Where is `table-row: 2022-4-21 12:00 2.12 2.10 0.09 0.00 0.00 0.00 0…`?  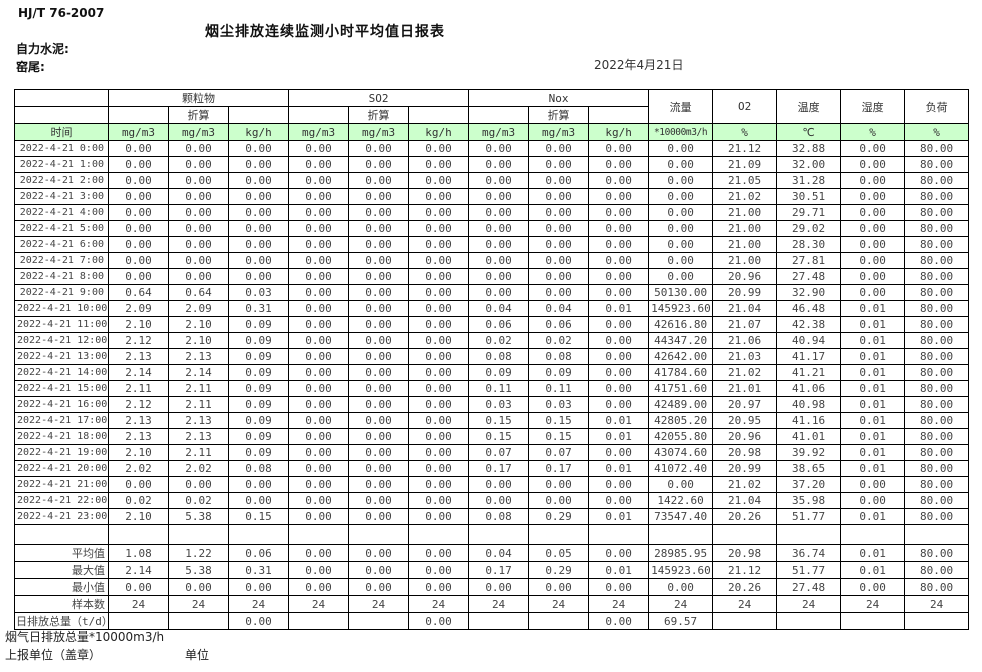 table-row: 2022-4-21 12:00 2.12 2.10 0.09 0.00 0.00 0.00 0… is located at coordinates (492, 340).